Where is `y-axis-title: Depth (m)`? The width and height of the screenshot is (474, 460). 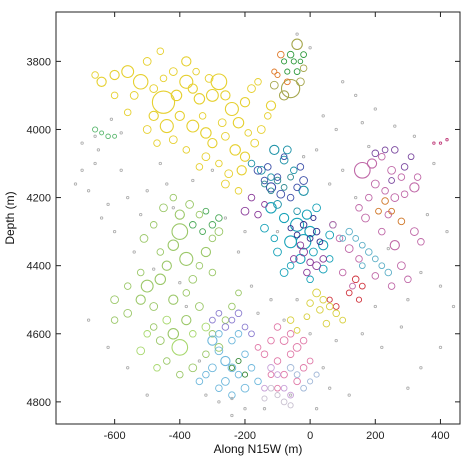 y-axis-title: Depth (m) is located at coordinates (10, 217).